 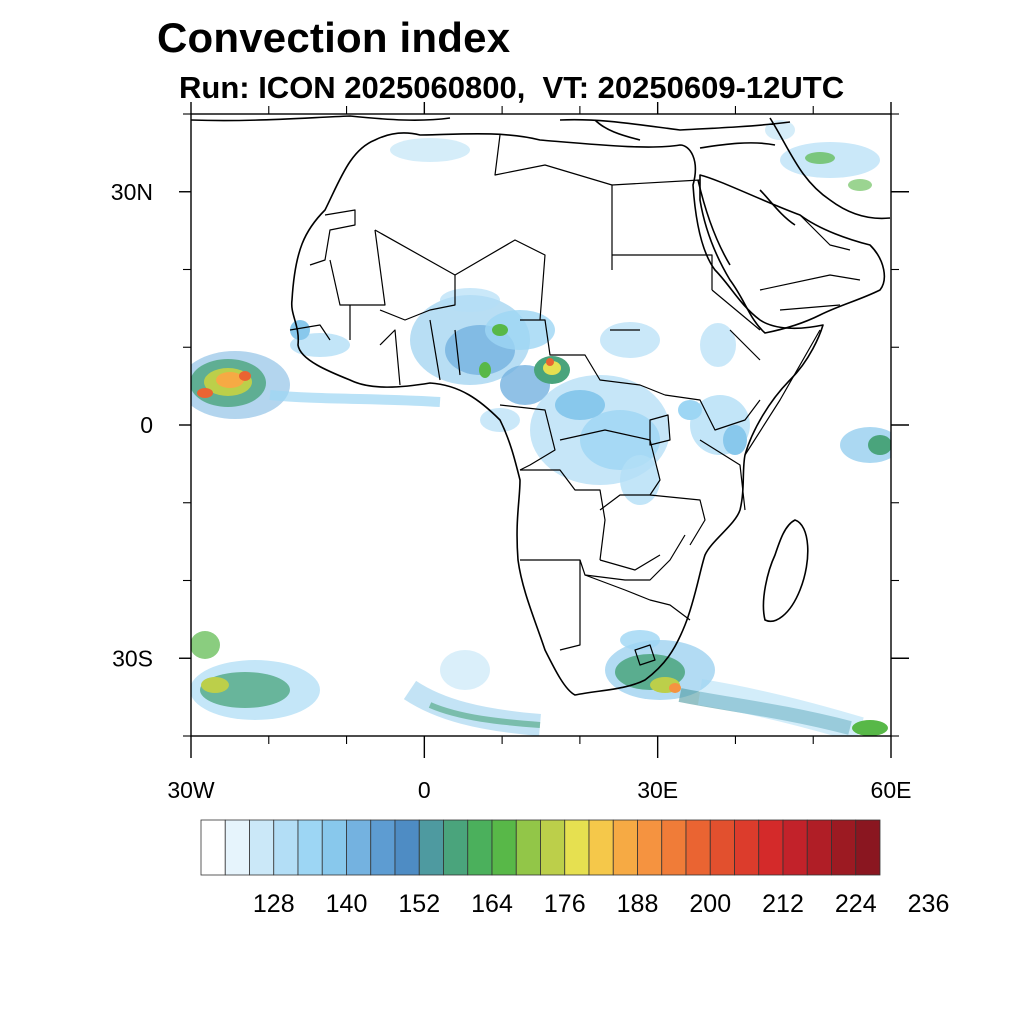 I want to click on chart-subtitle: Run: ICON 2025060800, VT: 20250609-12UTC, so click(x=512, y=87).